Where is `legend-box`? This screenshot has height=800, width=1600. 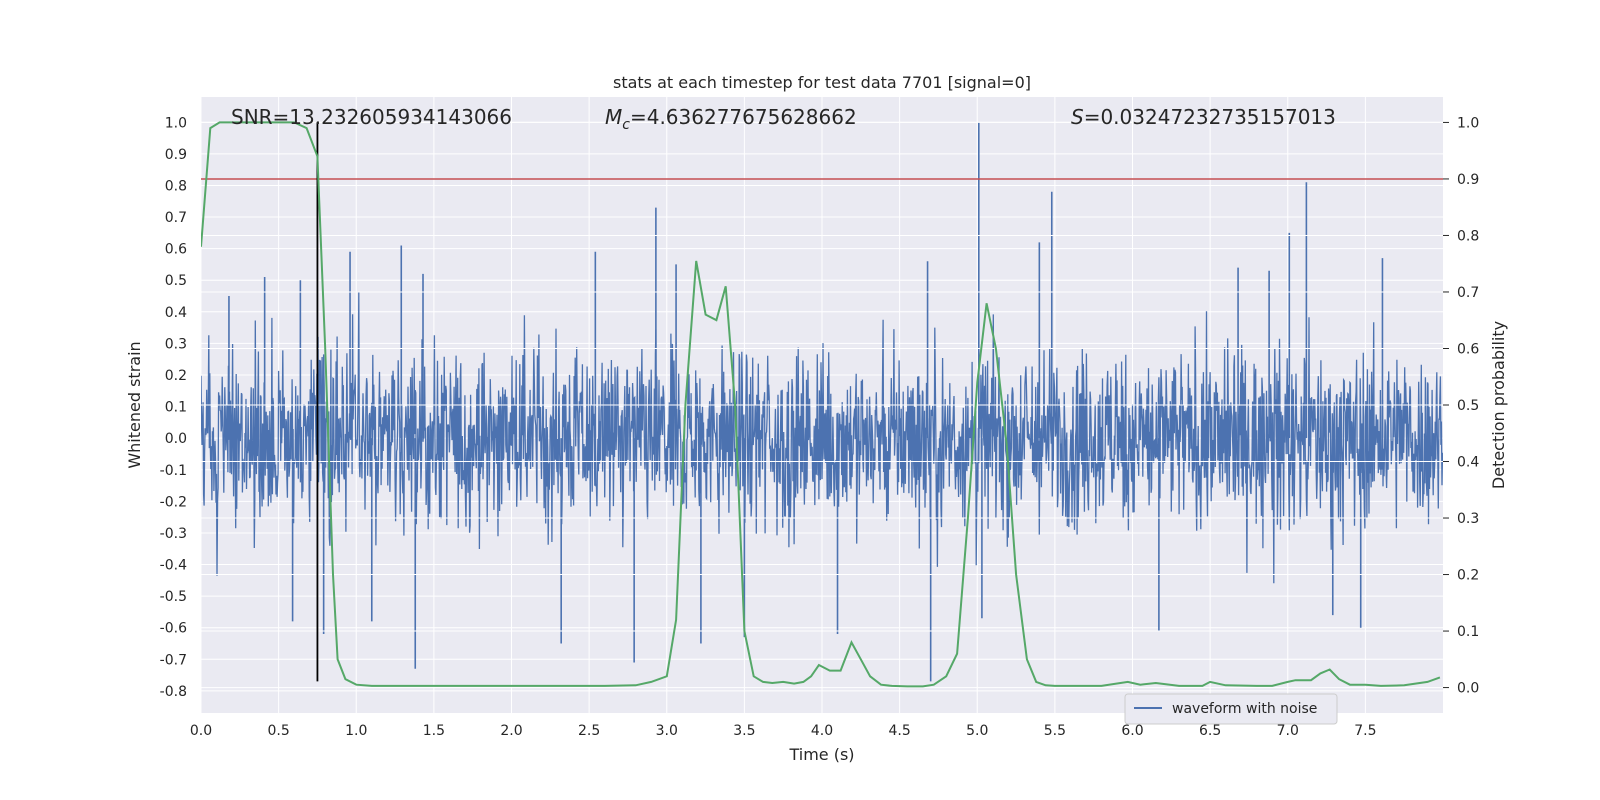
legend-box is located at coordinates (1231, 709).